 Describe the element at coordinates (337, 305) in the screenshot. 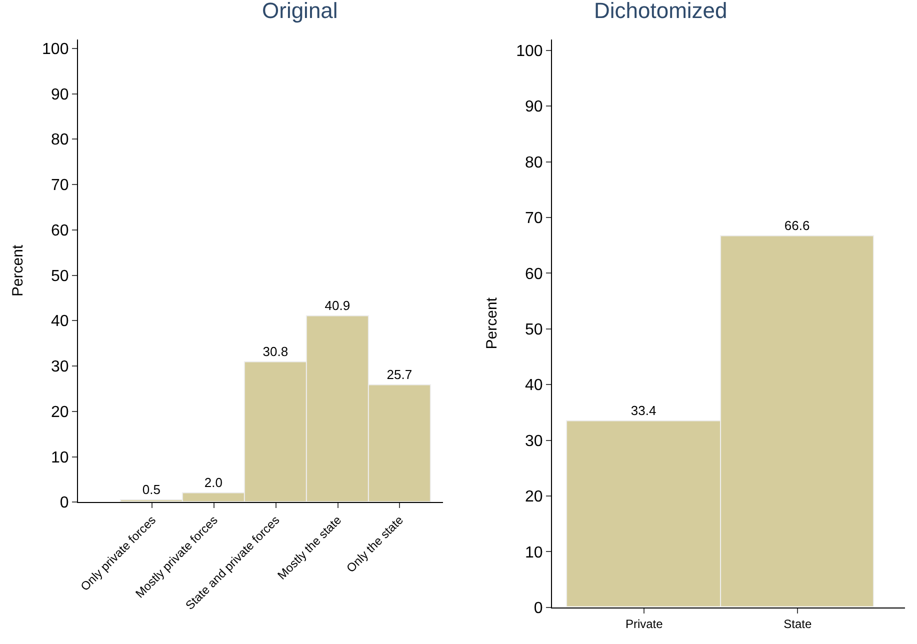

I see `data-label: 40.9` at that location.